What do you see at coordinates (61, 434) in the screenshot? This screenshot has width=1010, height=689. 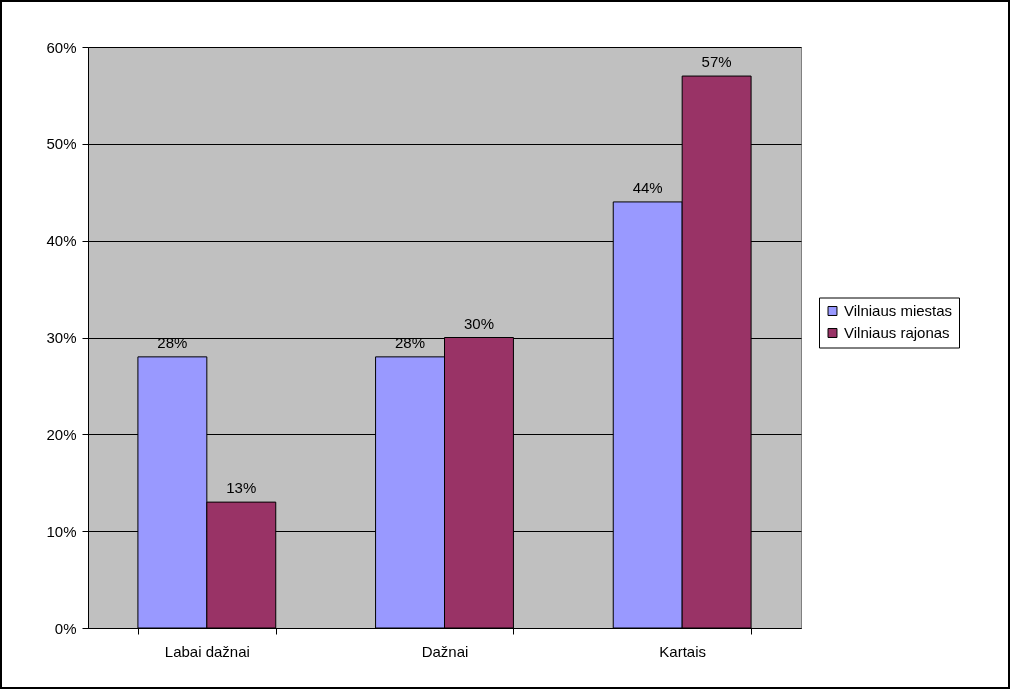 I see `y-tick-label: 20%` at bounding box center [61, 434].